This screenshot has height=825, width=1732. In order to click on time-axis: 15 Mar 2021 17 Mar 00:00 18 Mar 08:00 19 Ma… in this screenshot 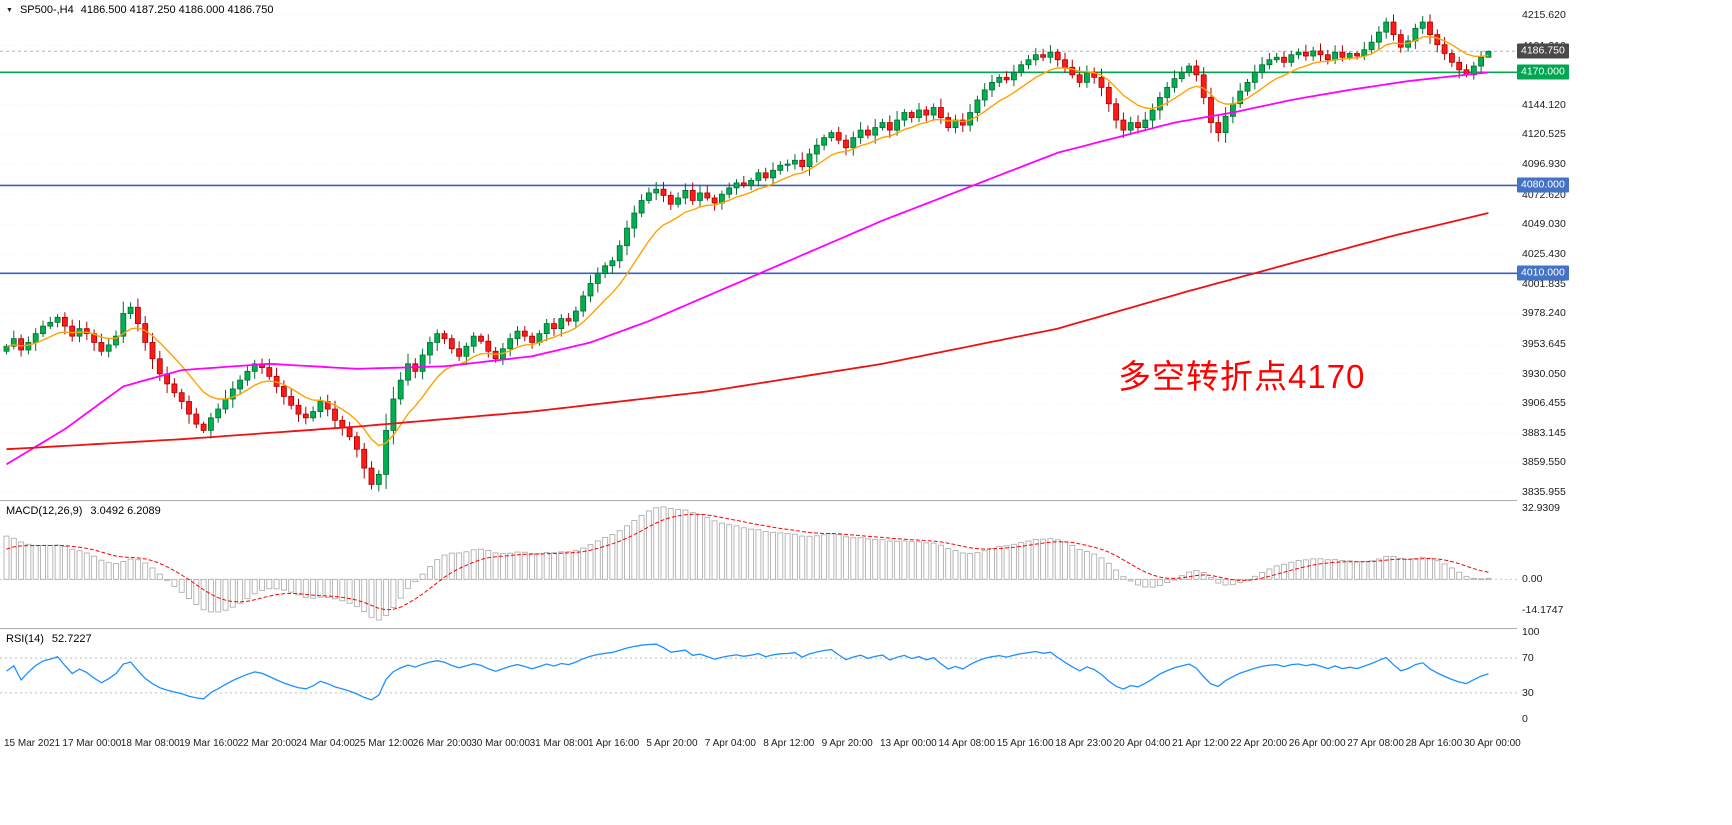, I will do `click(866, 744)`.